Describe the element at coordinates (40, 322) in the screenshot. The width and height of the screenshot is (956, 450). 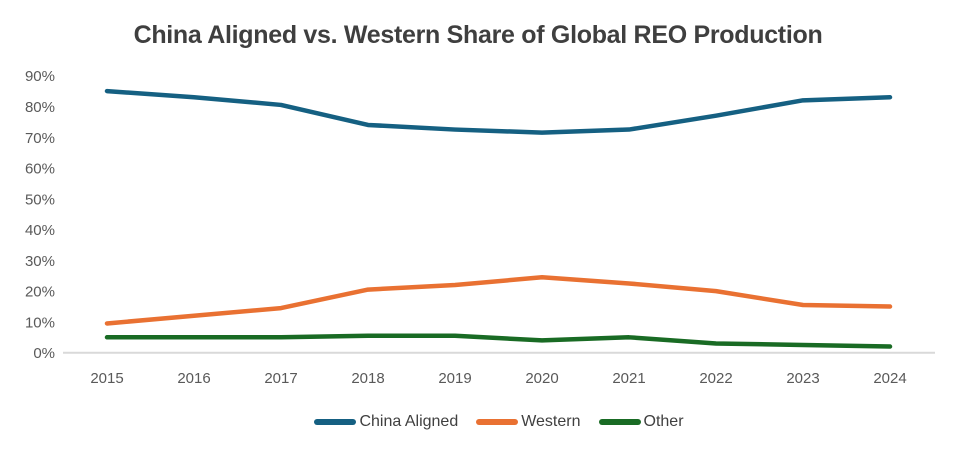
I see `y-axis-tick-label: 10%` at that location.